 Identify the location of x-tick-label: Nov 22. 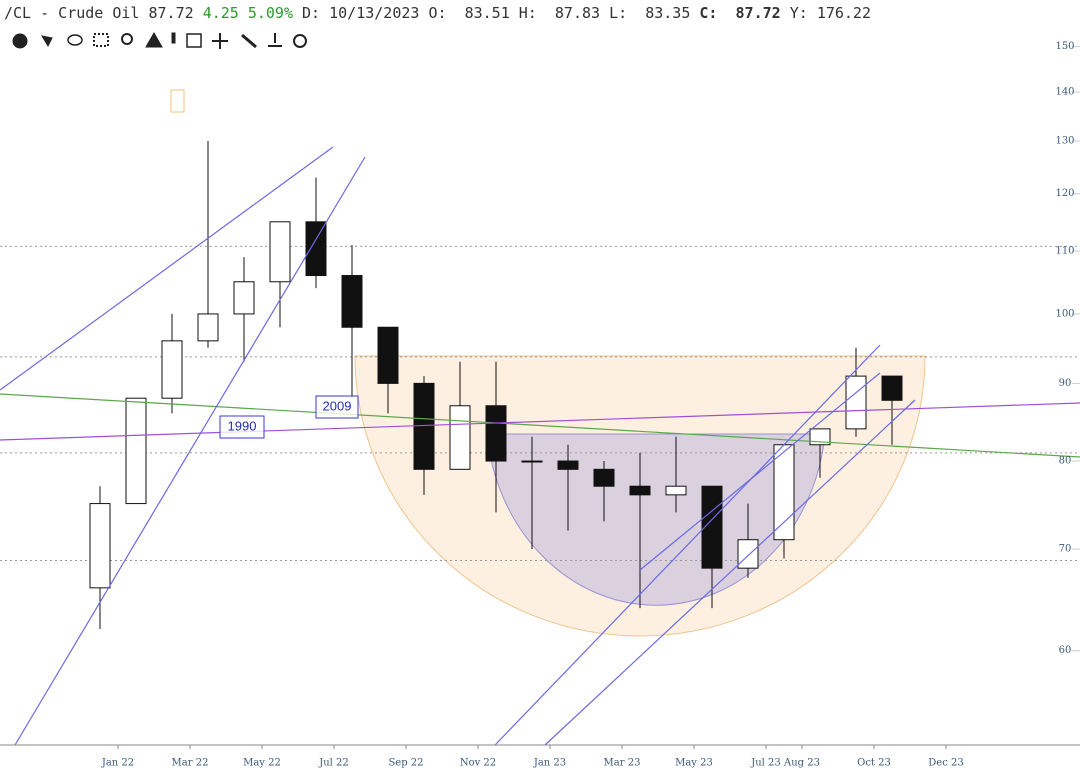
(478, 763).